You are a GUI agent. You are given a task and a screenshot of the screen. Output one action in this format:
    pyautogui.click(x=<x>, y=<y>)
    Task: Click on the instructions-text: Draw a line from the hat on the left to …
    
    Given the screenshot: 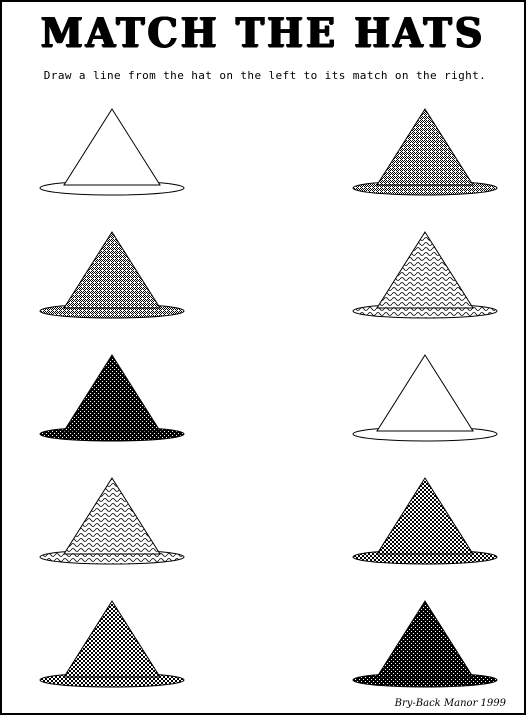 What is the action you would take?
    pyautogui.click(x=265, y=75)
    